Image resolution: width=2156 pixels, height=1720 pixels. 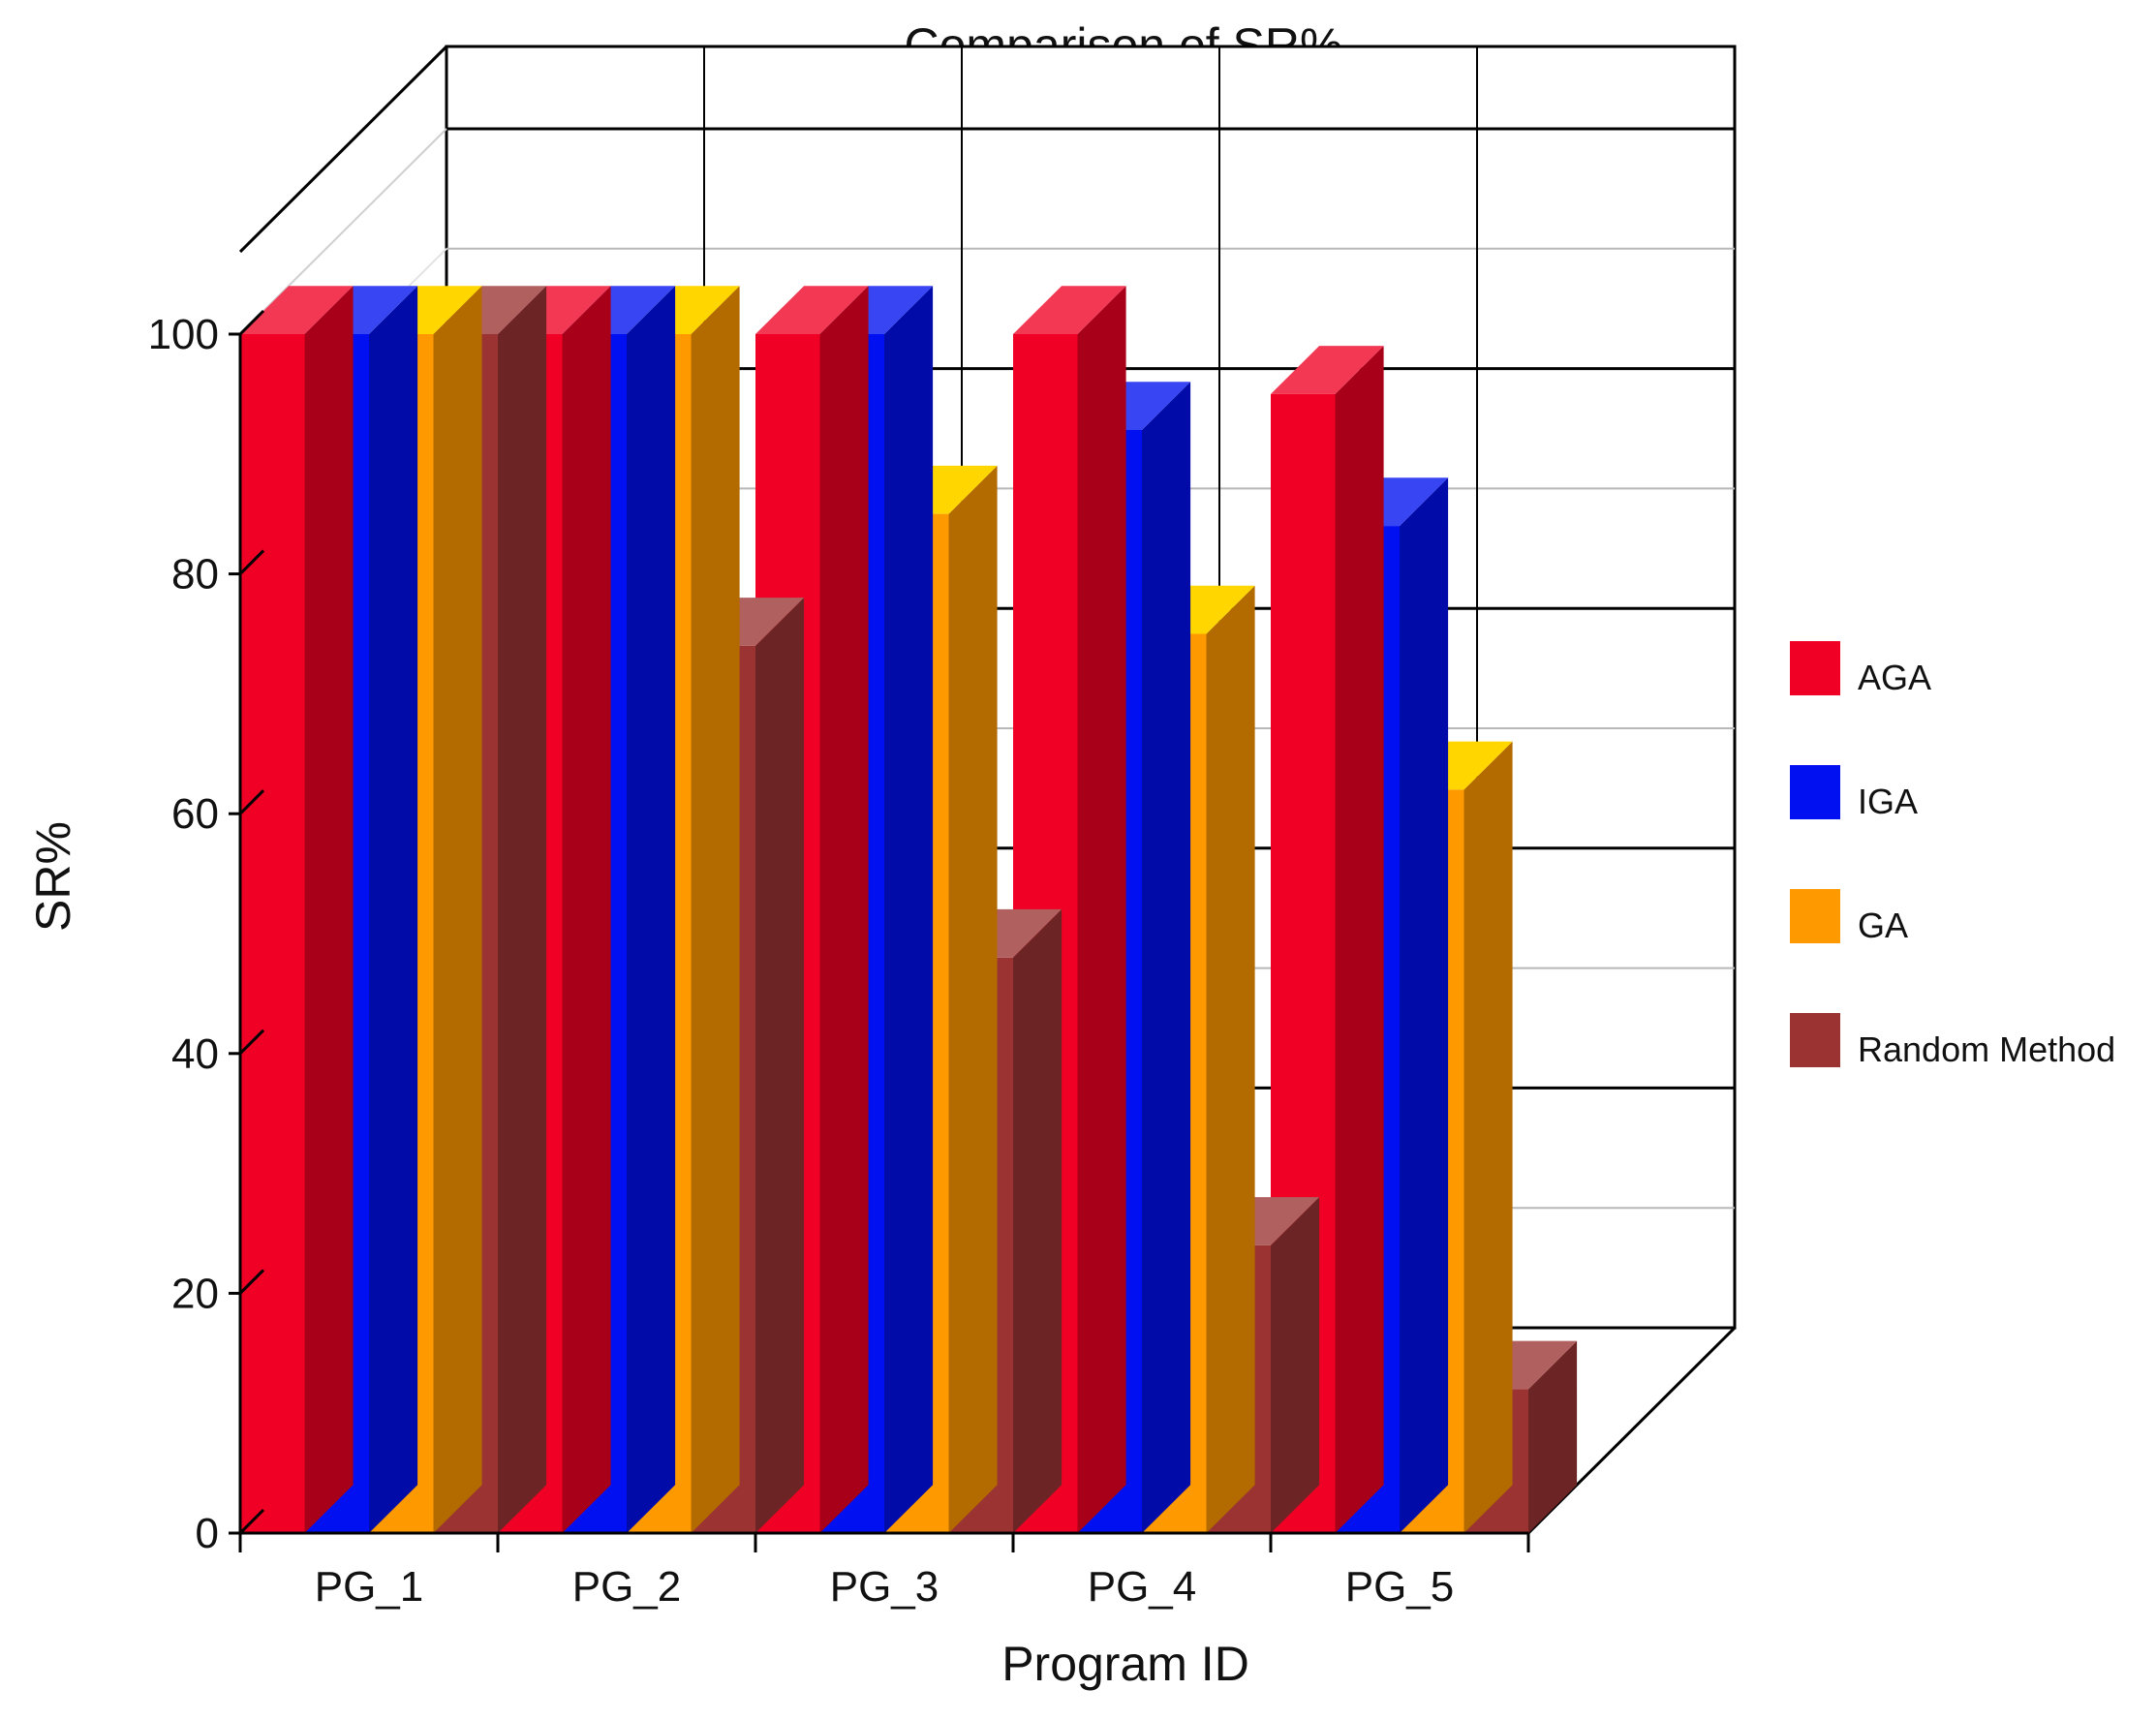 What do you see at coordinates (369, 1587) in the screenshot?
I see `x-tick-label: PG_1` at bounding box center [369, 1587].